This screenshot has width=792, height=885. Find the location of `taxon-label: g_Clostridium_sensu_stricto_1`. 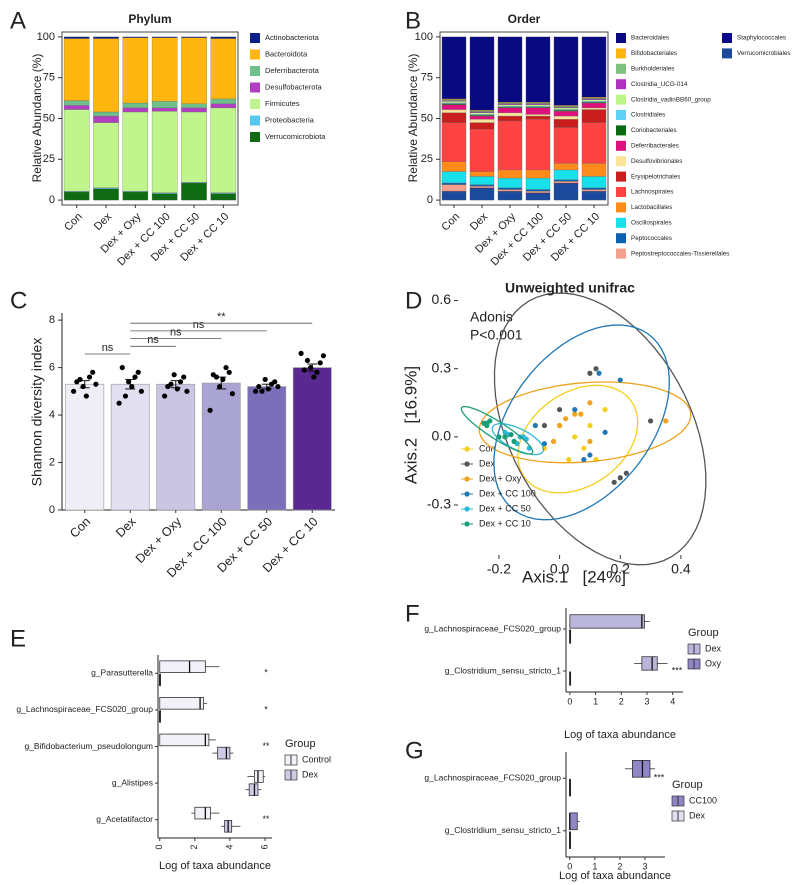

taxon-label: g_Clostridium_sensu_stricto_1 is located at coordinates (503, 670).